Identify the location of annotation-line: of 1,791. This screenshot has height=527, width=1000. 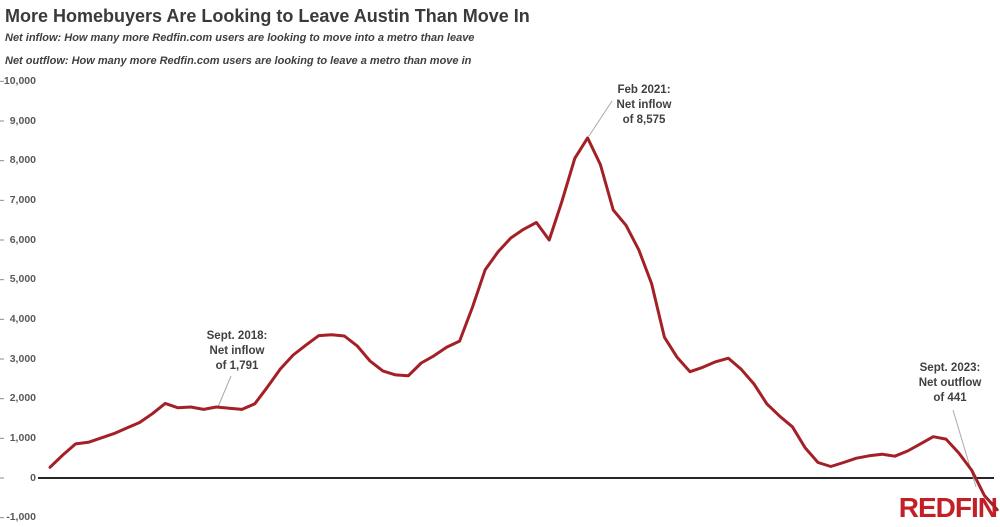
(237, 366).